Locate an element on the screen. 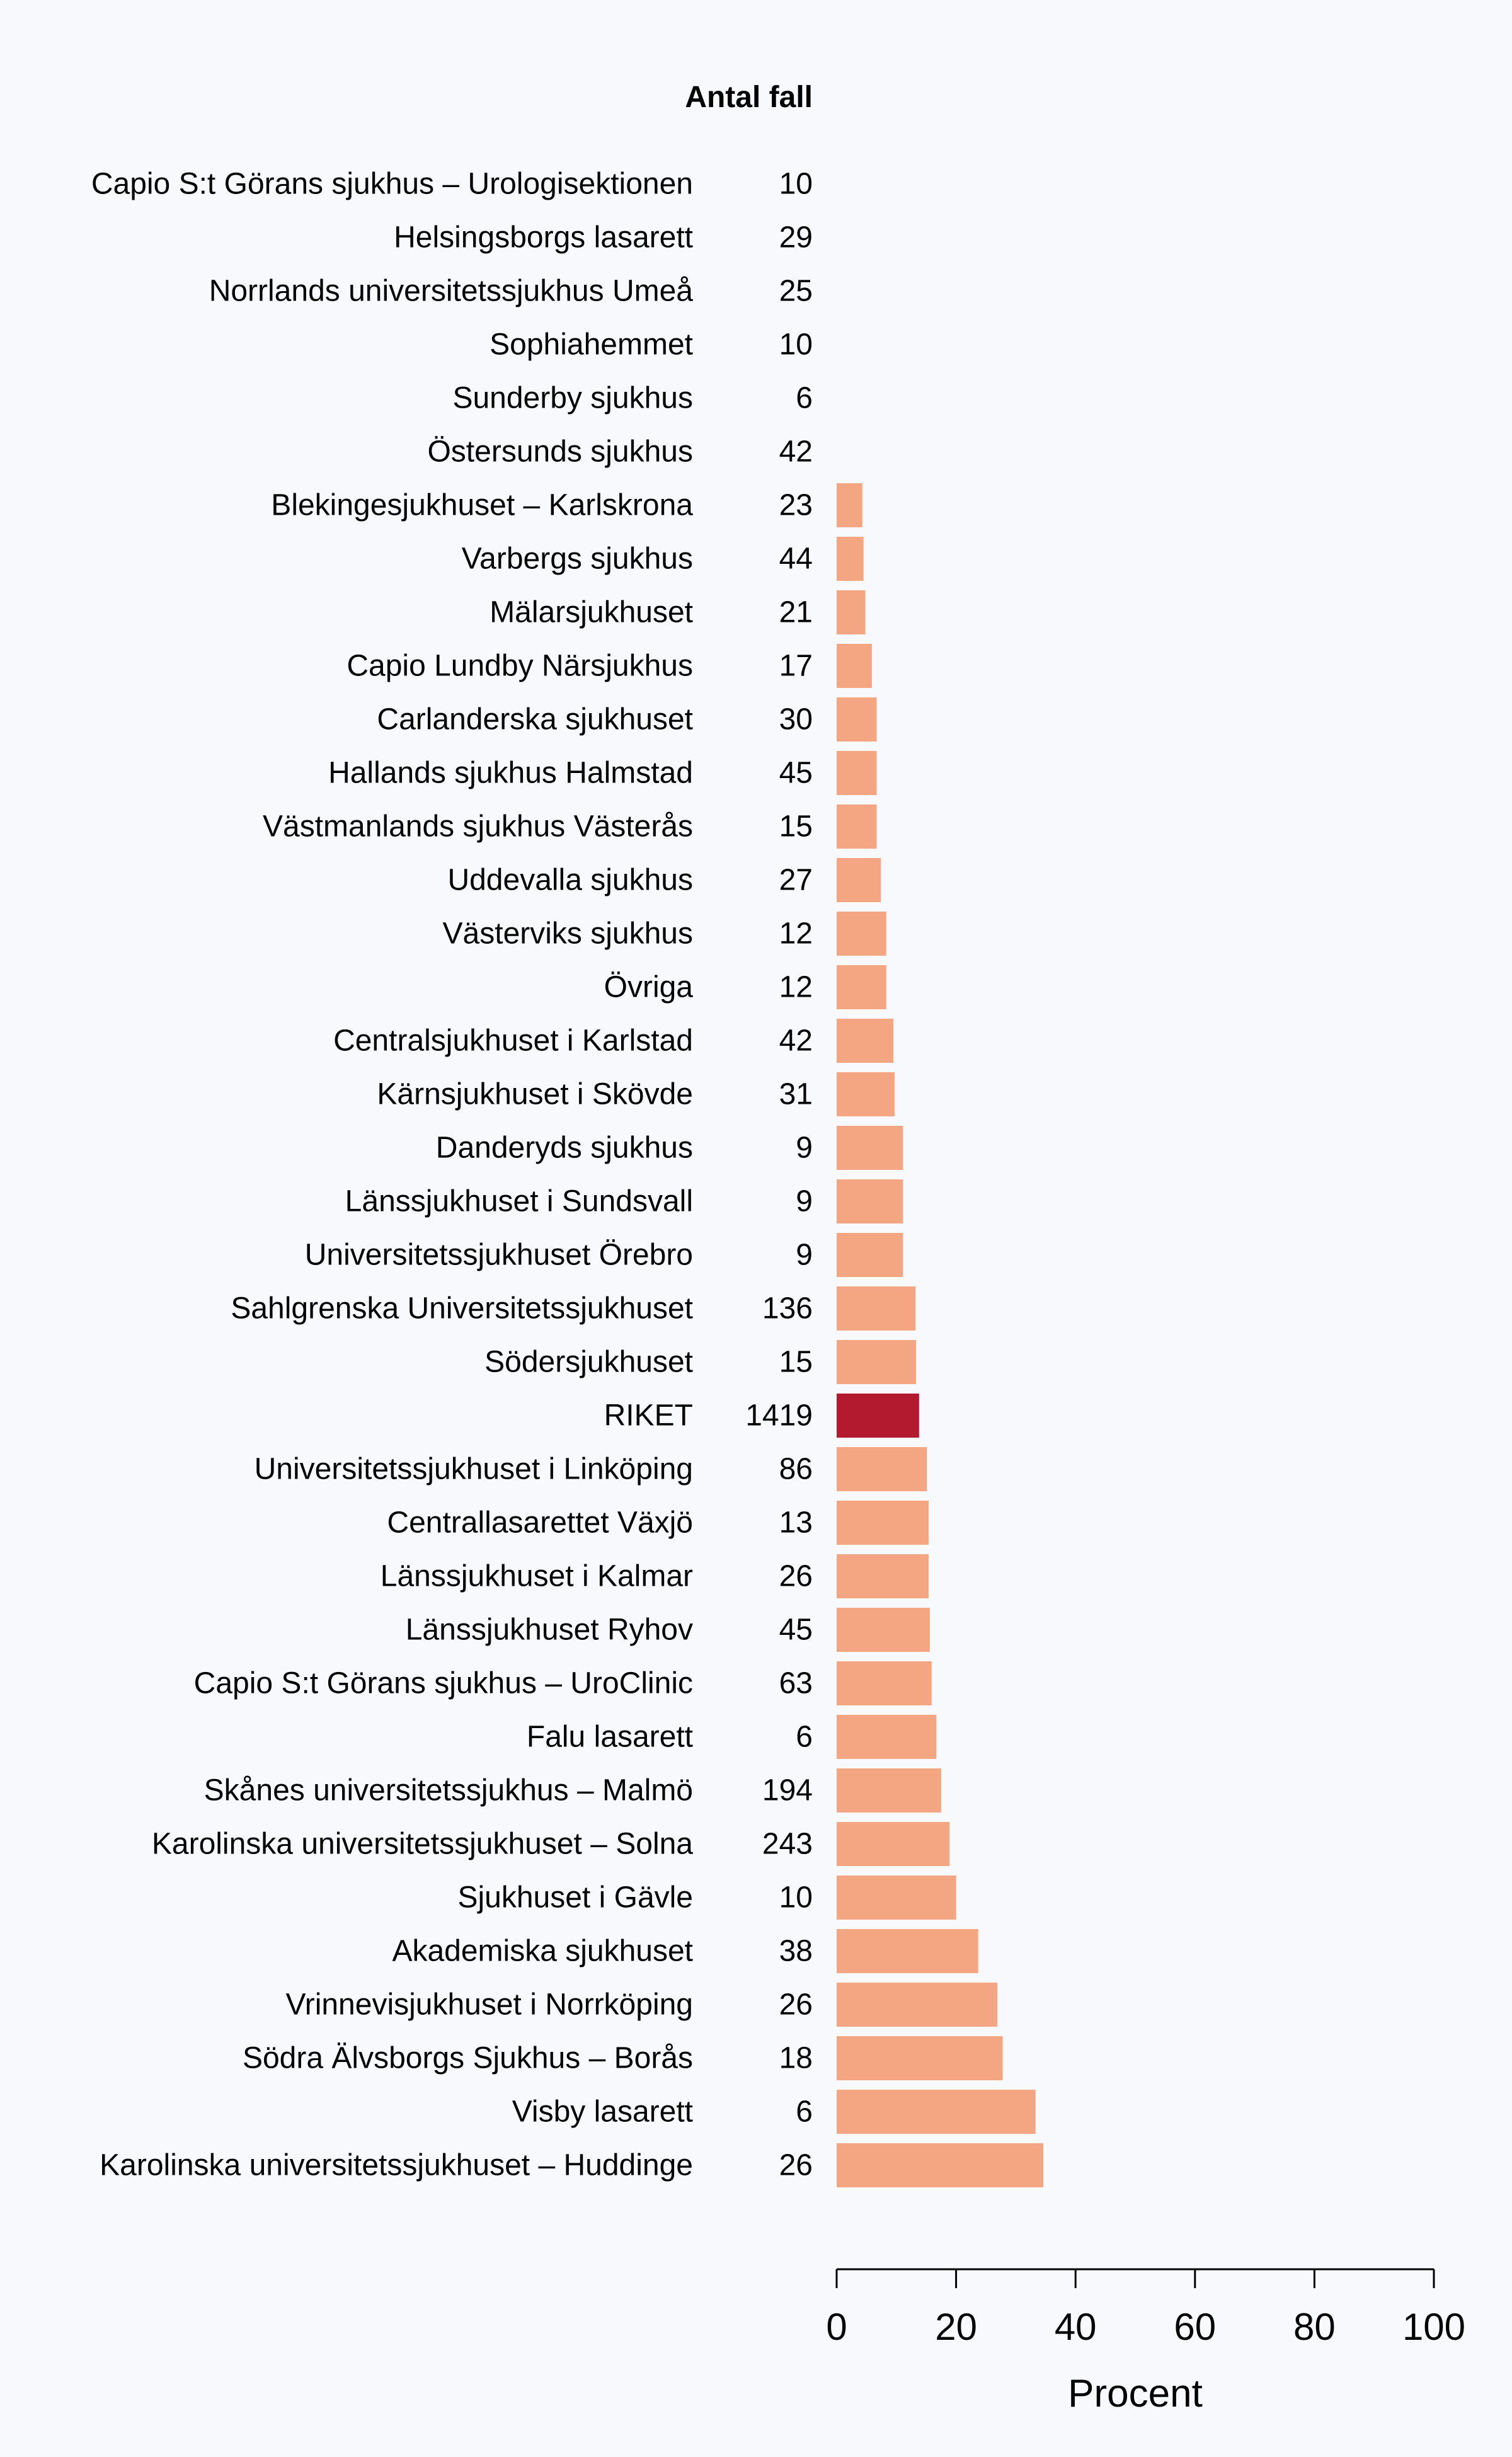 The height and width of the screenshot is (2457, 1512). category-label: Centrallasarettet Växjö is located at coordinates (540, 1523).